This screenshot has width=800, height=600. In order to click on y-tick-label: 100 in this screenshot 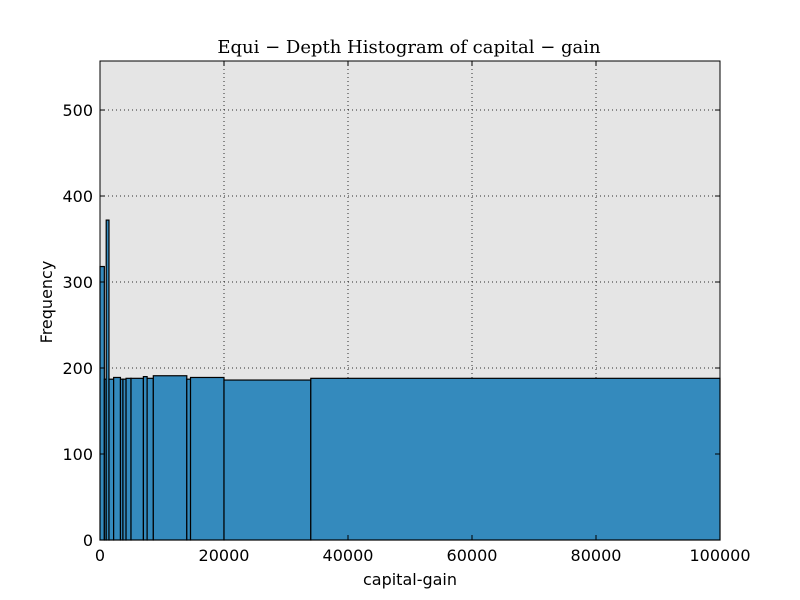, I will do `click(77, 454)`.